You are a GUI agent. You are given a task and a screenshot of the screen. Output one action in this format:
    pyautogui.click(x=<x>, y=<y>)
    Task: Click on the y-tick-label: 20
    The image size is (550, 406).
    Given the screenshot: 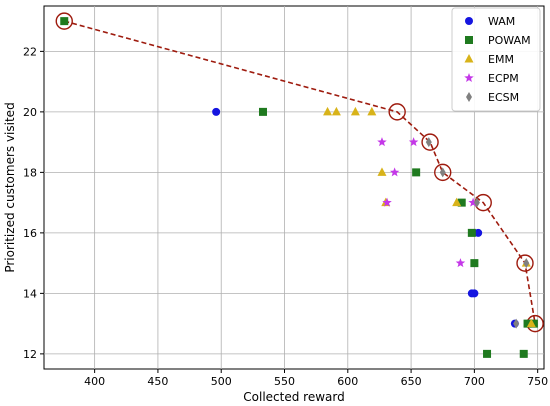 What is the action you would take?
    pyautogui.click(x=30, y=112)
    